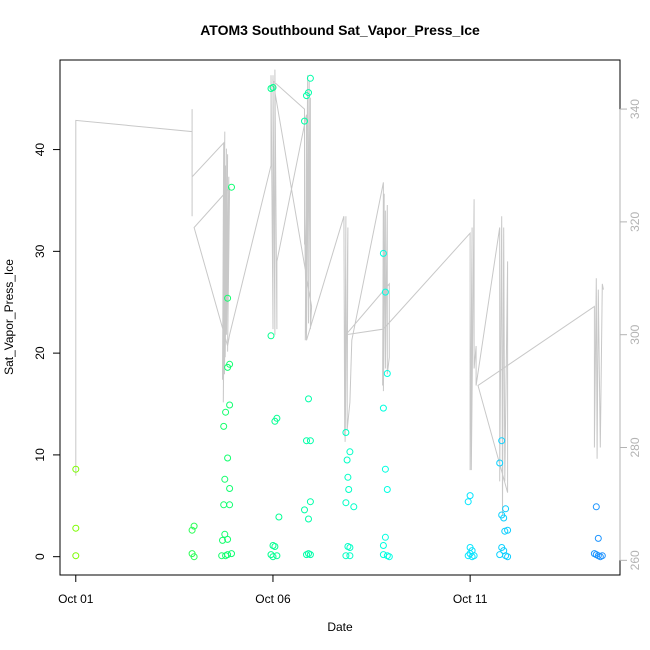 The height and width of the screenshot is (650, 650). What do you see at coordinates (9, 317) in the screenshot?
I see `y-axis-label: Sat_Vapor_Press_Ice` at bounding box center [9, 317].